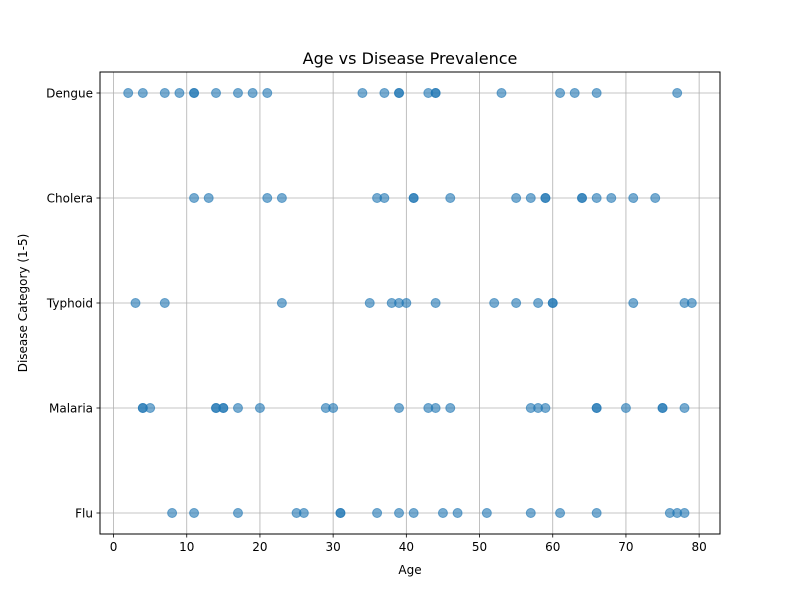 The width and height of the screenshot is (800, 600). I want to click on chart-title: Age vs Disease Prevalence, so click(410, 58).